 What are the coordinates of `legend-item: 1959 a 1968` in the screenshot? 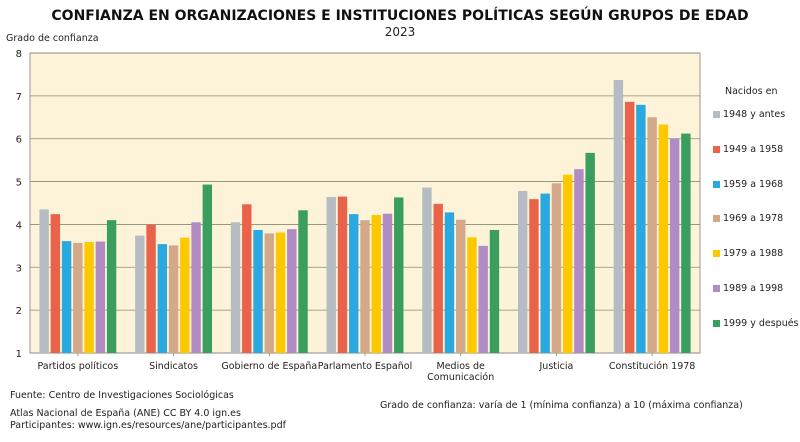 It's located at (748, 184).